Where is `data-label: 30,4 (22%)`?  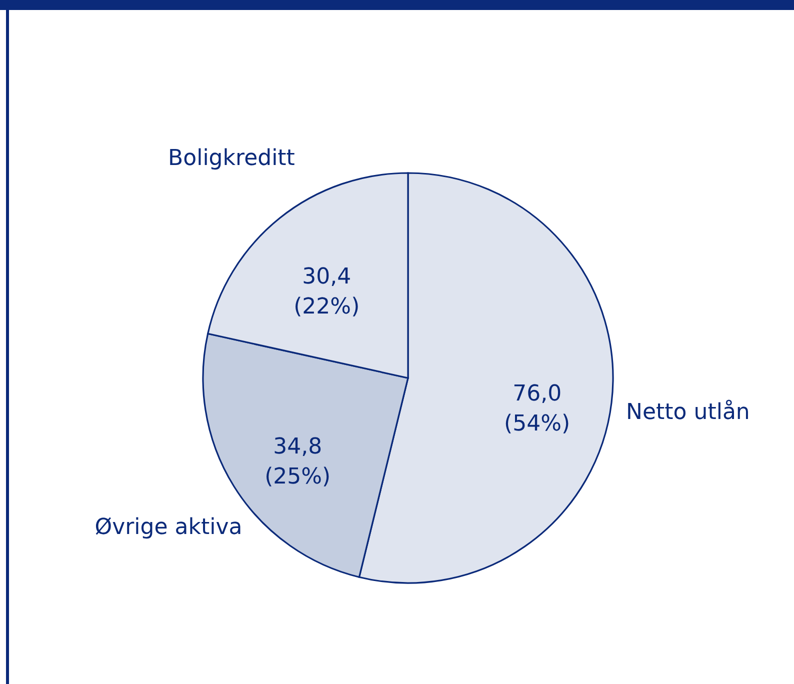 data-label: 30,4 (22%) is located at coordinates (327, 292).